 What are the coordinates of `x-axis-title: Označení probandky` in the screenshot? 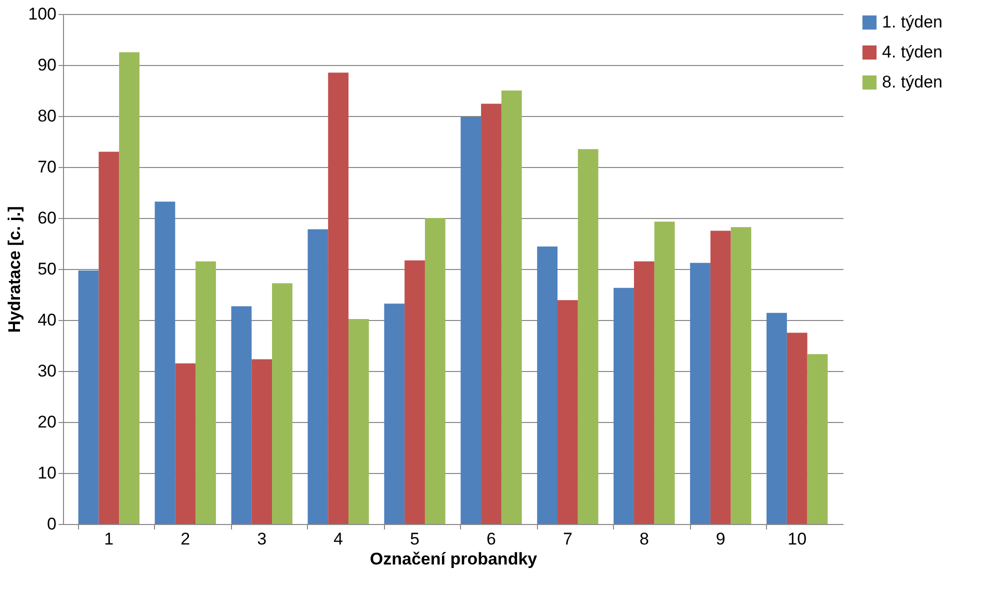 It's located at (454, 559).